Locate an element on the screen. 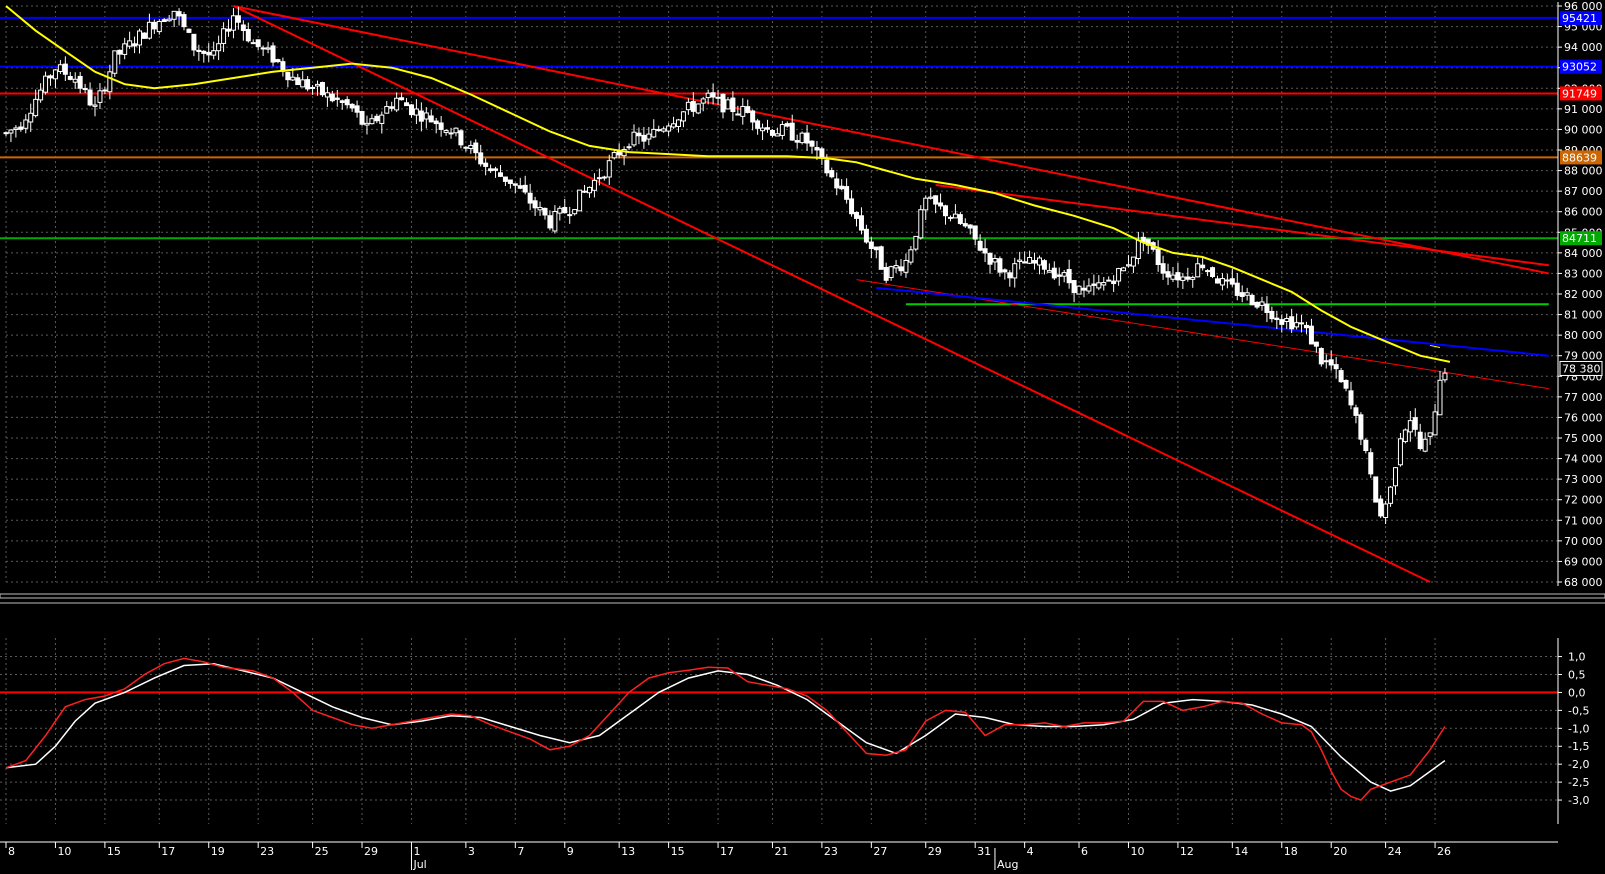 The height and width of the screenshot is (874, 1605). oscillator-tick-label: -1,5 is located at coordinates (1578, 746).